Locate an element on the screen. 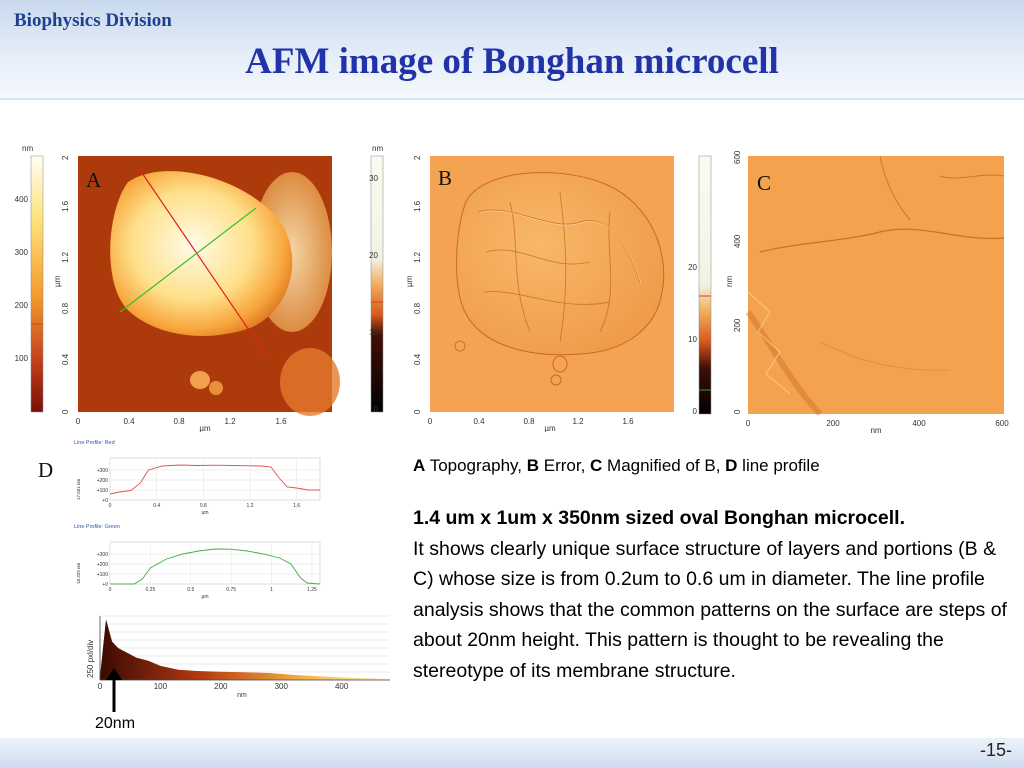  x-ticks-b: 0 0.4 0.8 1.2 1.6 µm is located at coordinates (531, 424).